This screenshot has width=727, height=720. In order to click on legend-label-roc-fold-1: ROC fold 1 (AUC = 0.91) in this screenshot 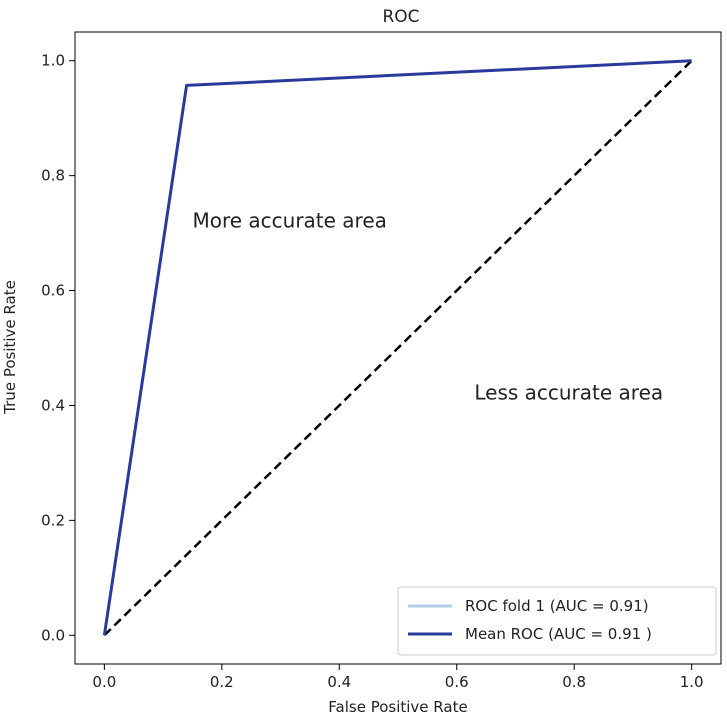, I will do `click(557, 606)`.